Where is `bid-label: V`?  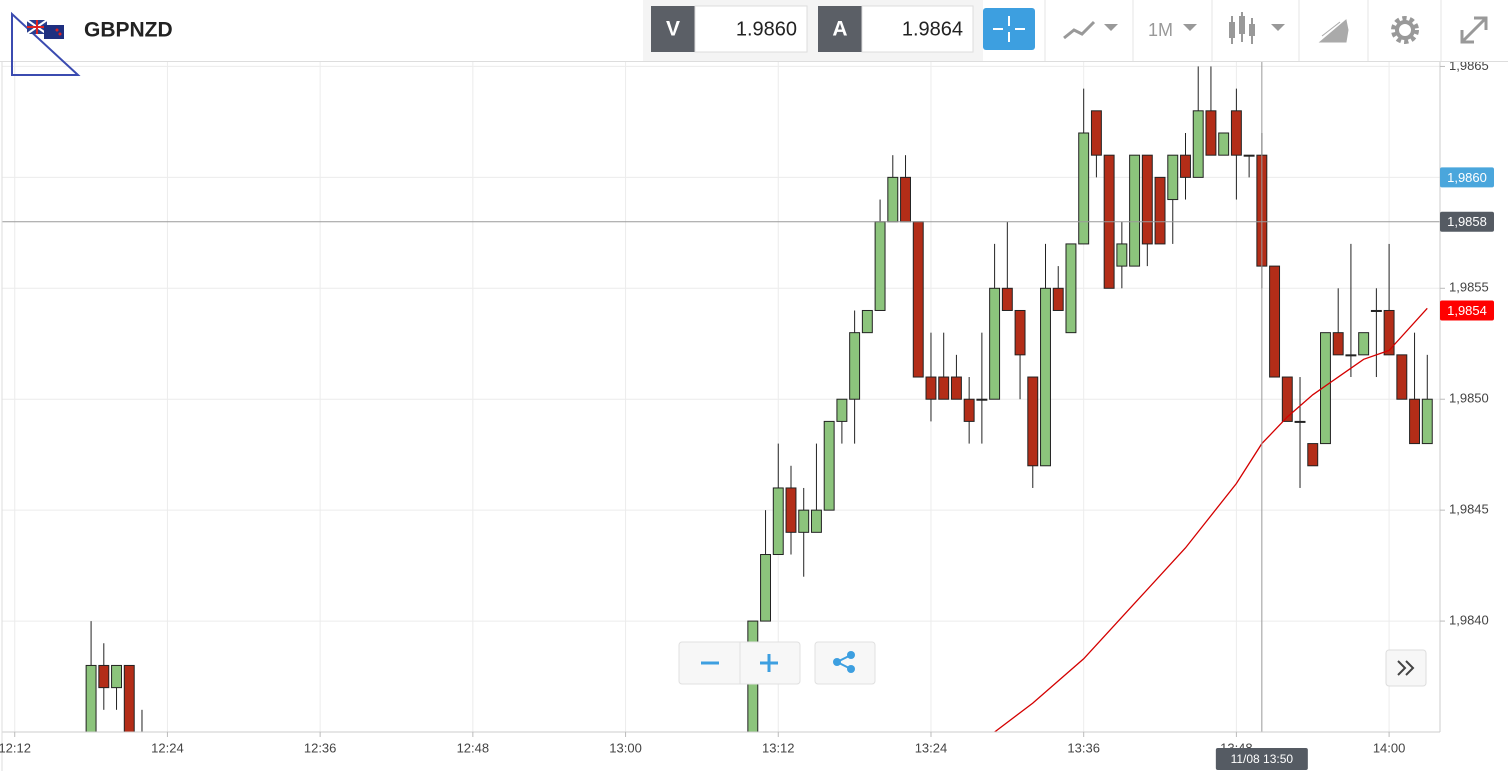 bid-label: V is located at coordinates (673, 29).